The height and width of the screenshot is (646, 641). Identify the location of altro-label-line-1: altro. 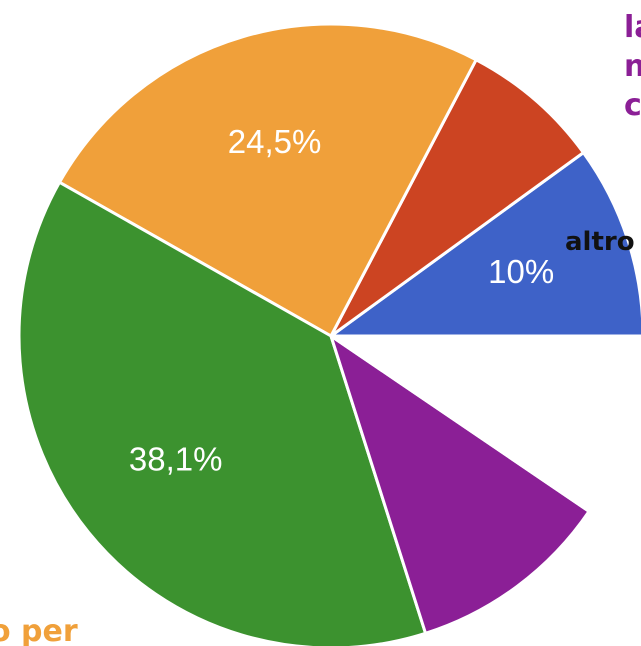
(600, 242).